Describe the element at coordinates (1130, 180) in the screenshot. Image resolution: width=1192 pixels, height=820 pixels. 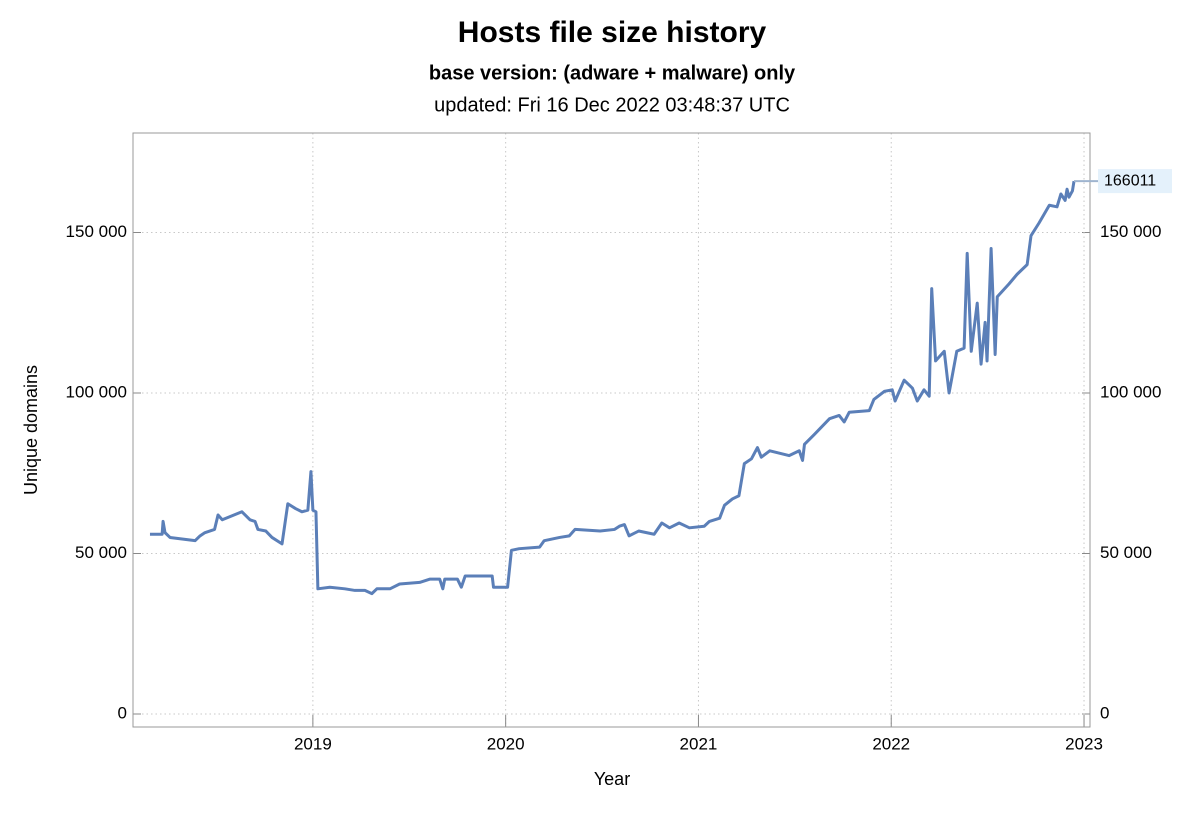
I see `end-value-label: 166011` at that location.